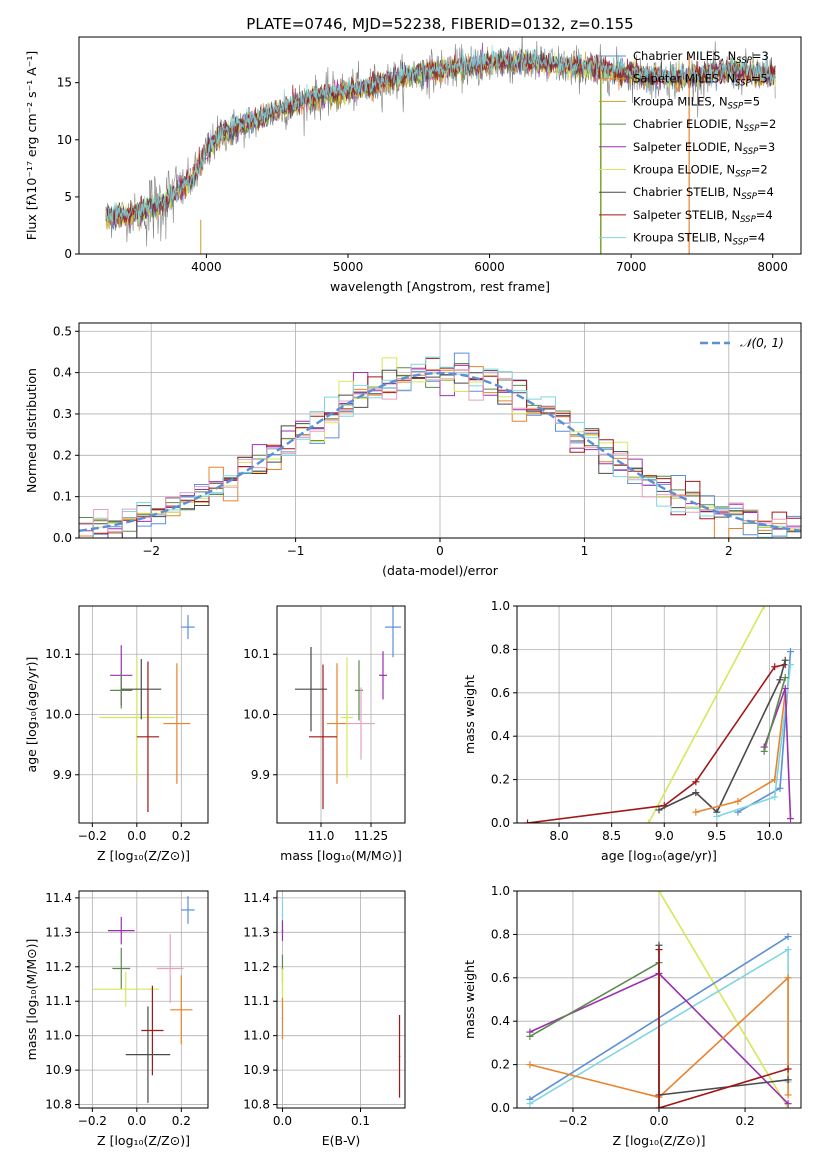 The height and width of the screenshot is (1170, 819). I want to click on mass_vs_ebv-chart: 0.0 0.1 10.8 10.9 11.0 11.1 11.2 11.3 11.4 E(B-V), so click(324, 1019).